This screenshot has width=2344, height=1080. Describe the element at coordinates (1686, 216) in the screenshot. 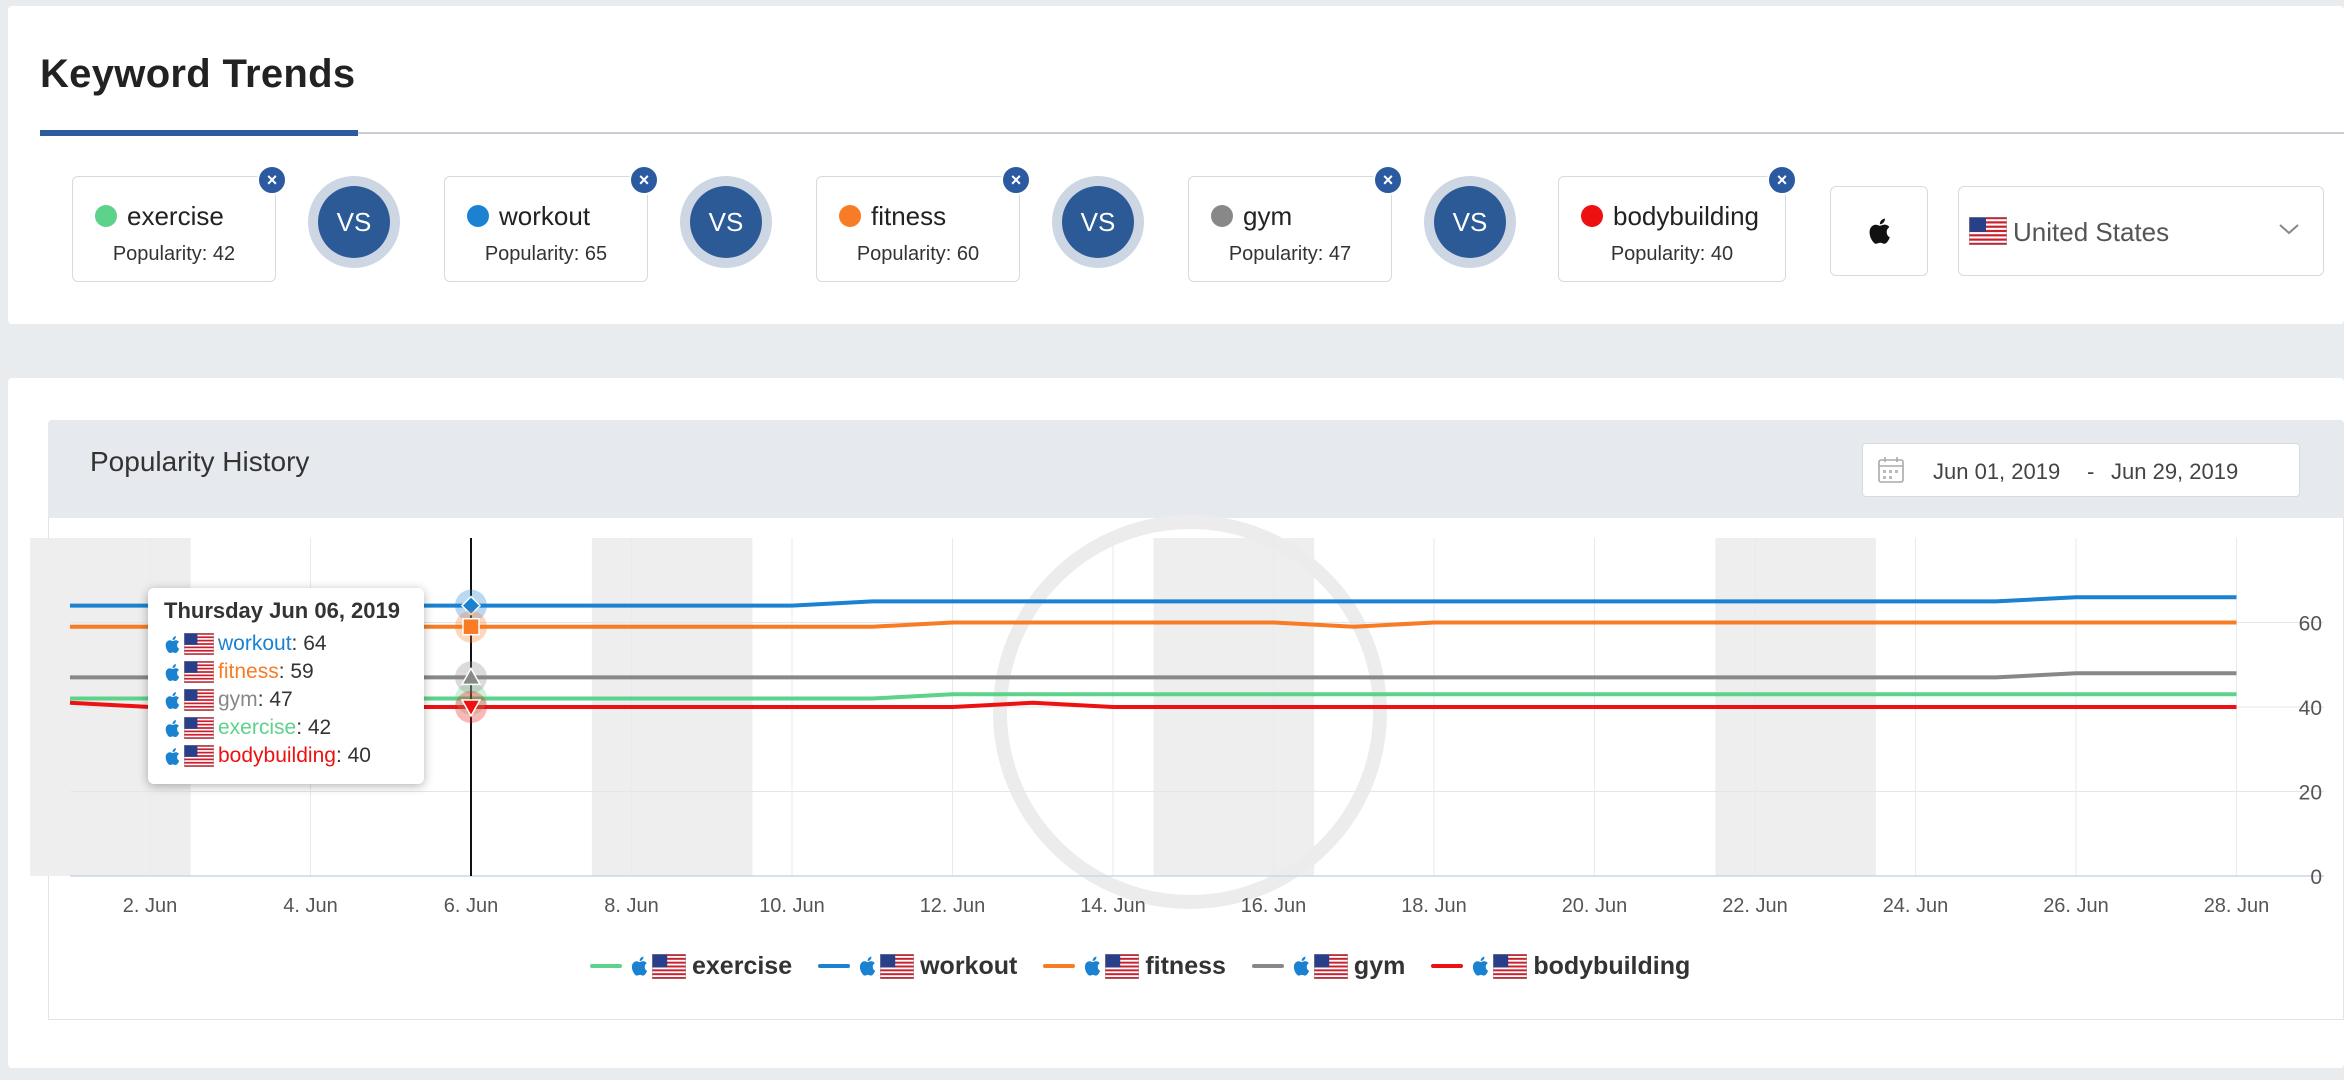

I see `keyword-name: bodybuilding` at that location.